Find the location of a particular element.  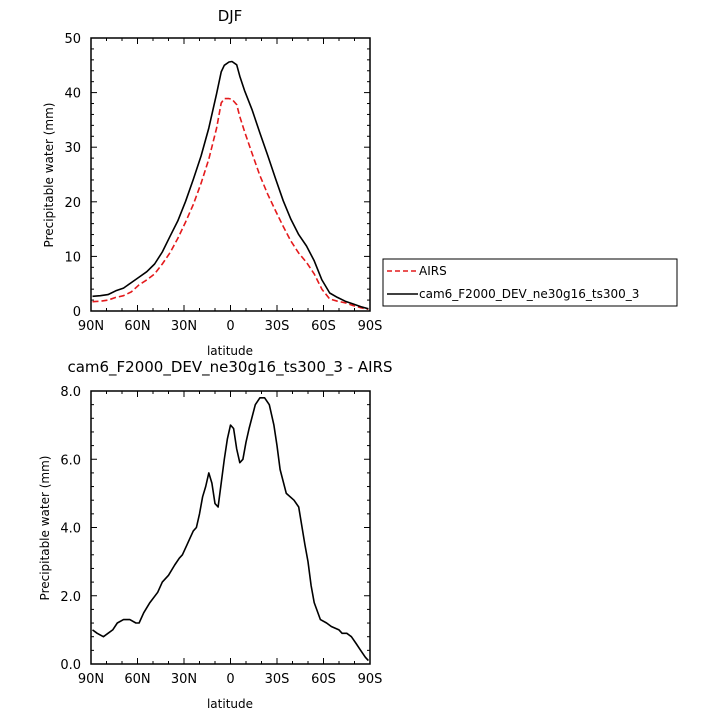

top-y-tick-label: 30 is located at coordinates (72, 148).